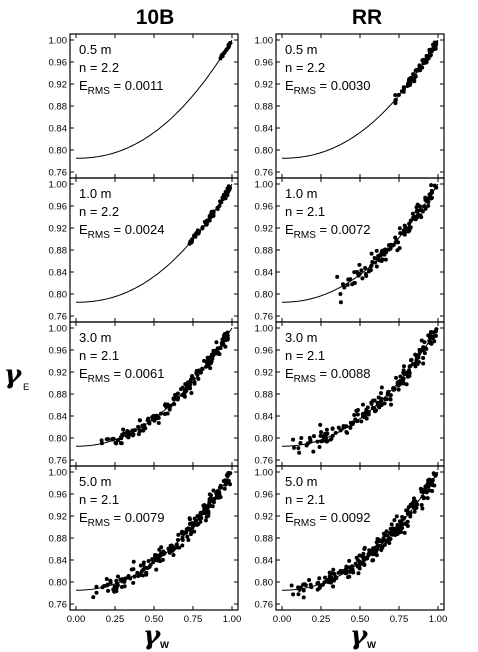 This screenshot has width=478, height=652. I want to click on x-axis-symbol-right: γ, so click(359, 636).